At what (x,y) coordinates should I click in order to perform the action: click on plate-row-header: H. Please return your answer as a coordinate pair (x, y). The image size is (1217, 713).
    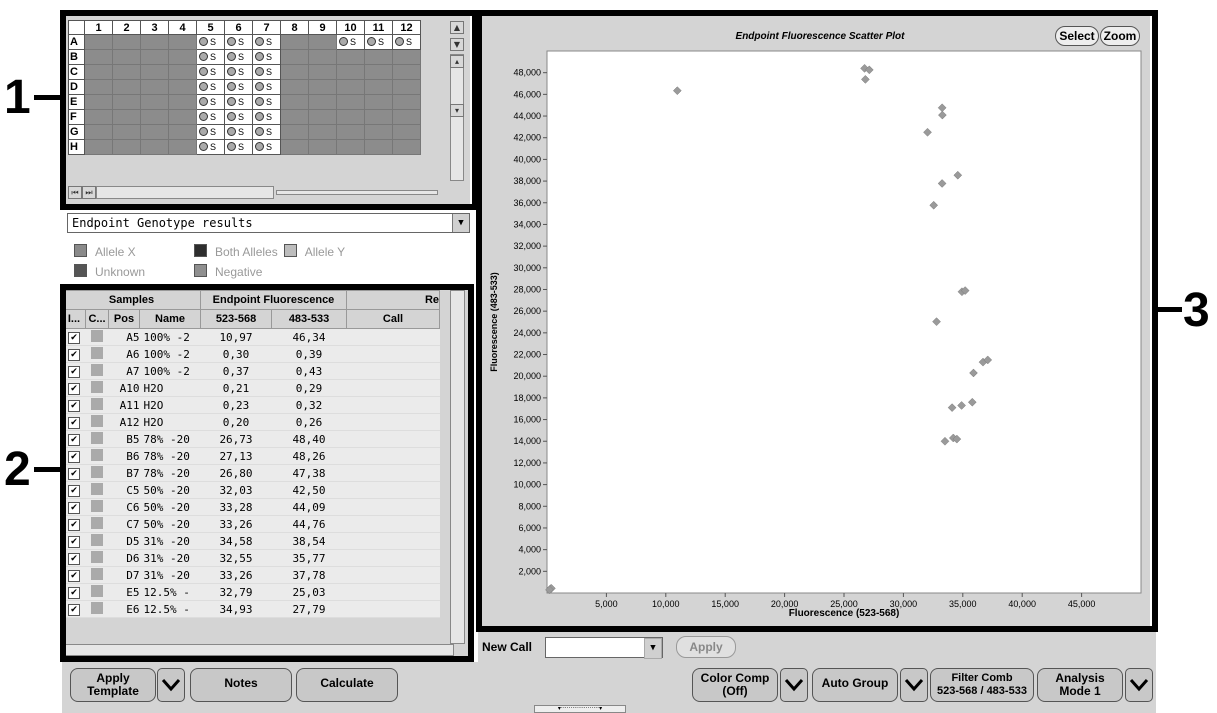
    Looking at the image, I should click on (76, 147).